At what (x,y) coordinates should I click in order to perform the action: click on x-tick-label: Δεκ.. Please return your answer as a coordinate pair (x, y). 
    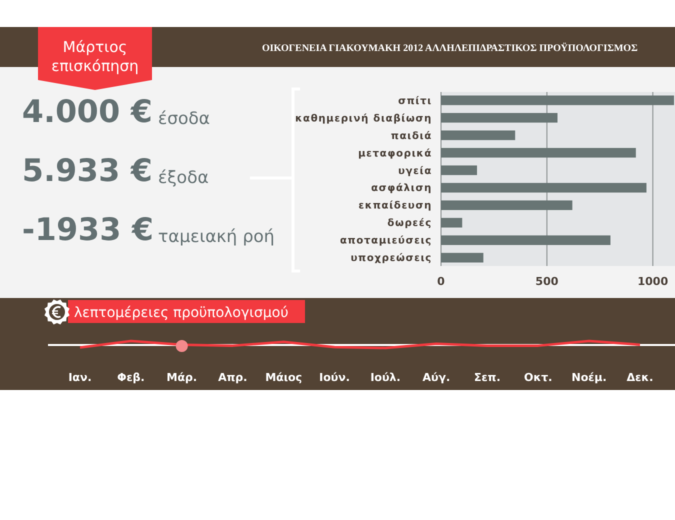
    Looking at the image, I should click on (640, 377).